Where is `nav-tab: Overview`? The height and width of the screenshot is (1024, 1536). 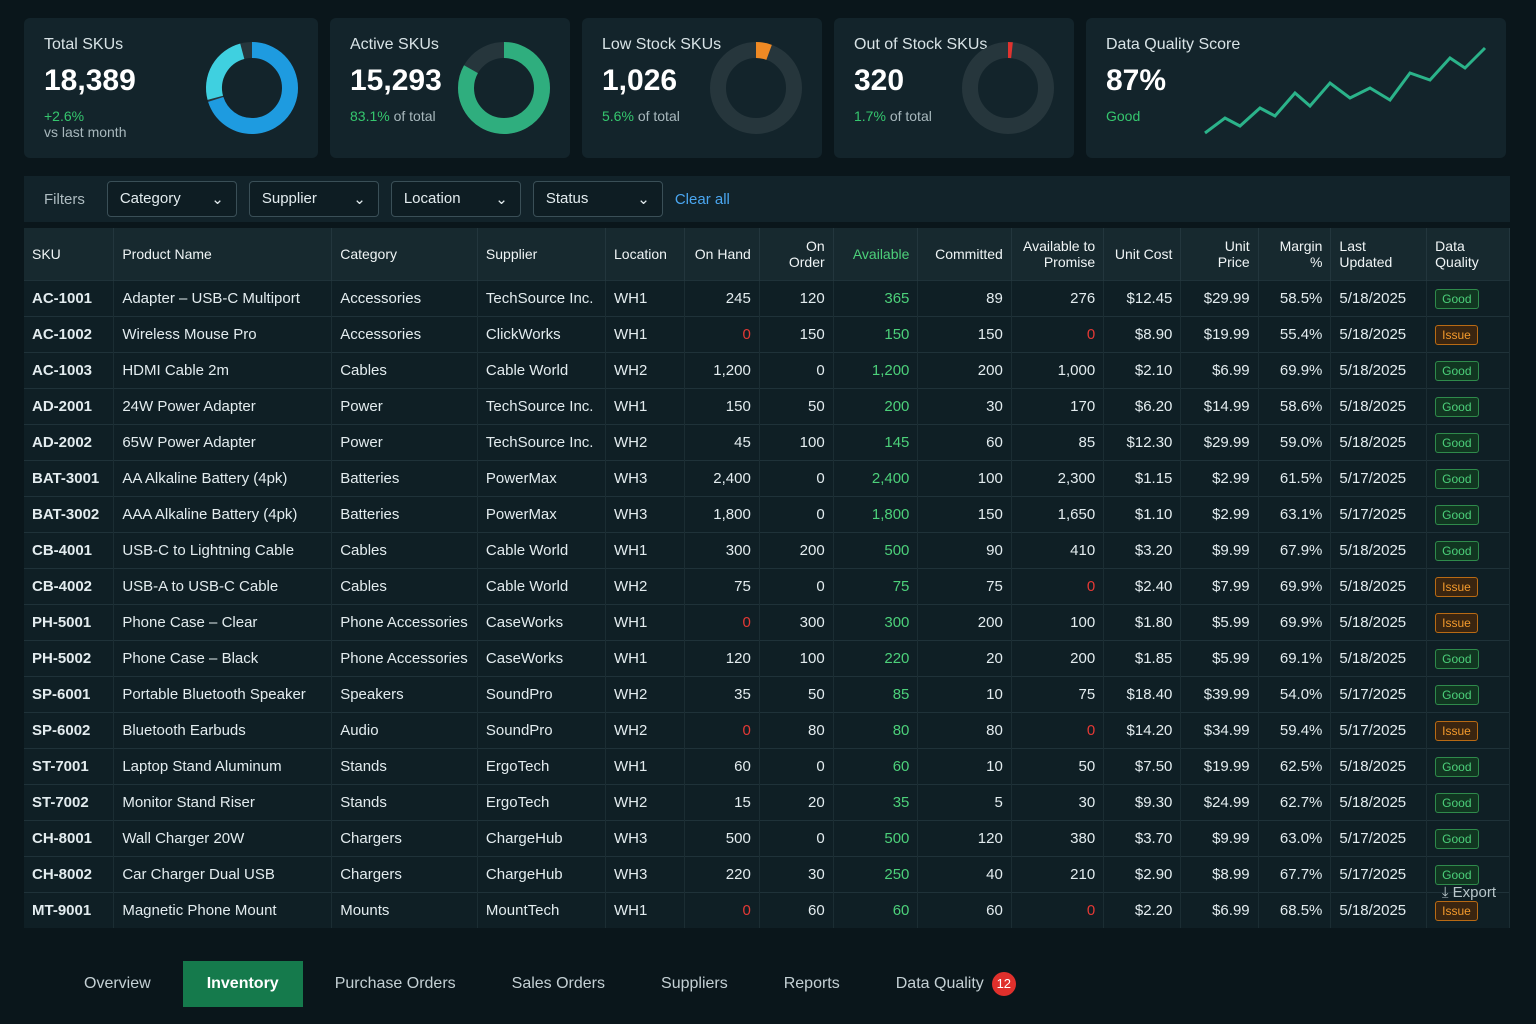 nav-tab: Overview is located at coordinates (117, 984).